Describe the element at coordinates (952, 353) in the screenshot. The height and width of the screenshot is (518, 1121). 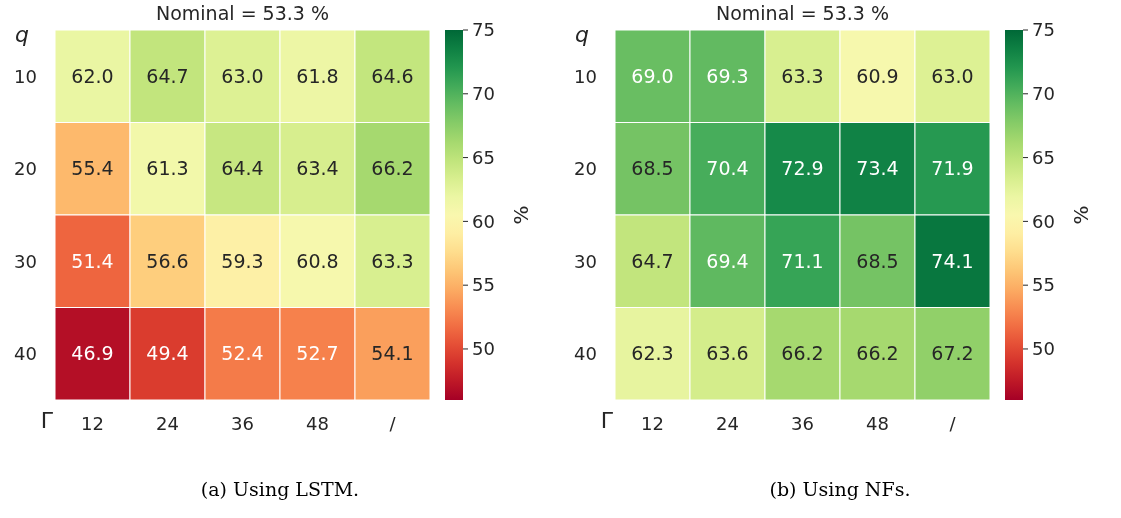
I see `data-label: 67.2` at that location.